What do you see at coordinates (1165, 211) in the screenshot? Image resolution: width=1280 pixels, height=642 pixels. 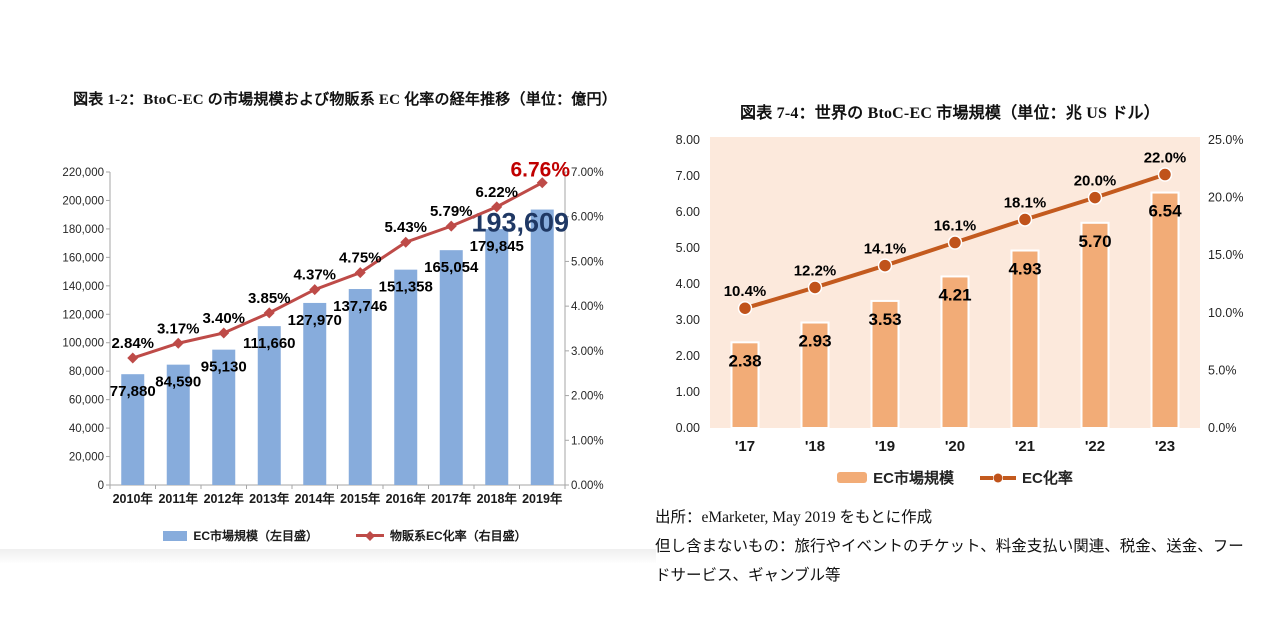 I see `bar-value-label: 6.54` at bounding box center [1165, 211].